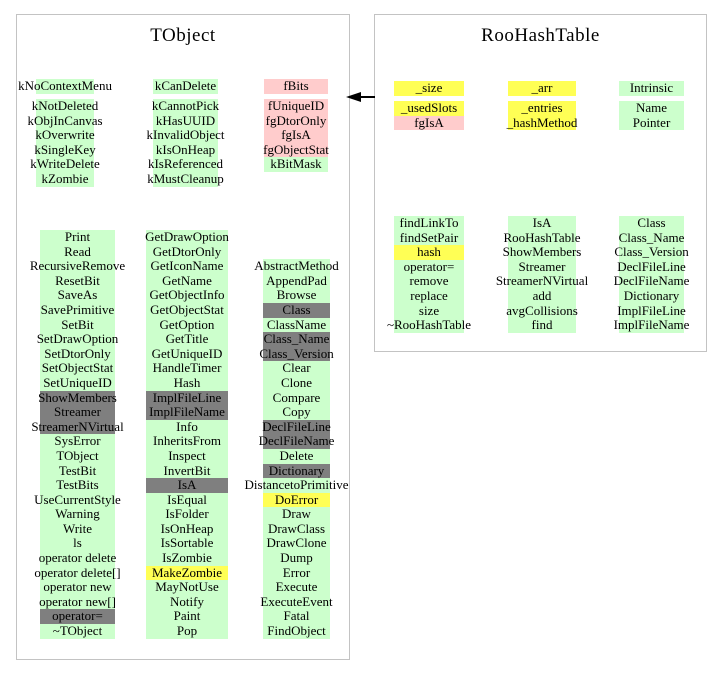  What do you see at coordinates (187, 310) in the screenshot?
I see `member-cell: GetObjectStat` at bounding box center [187, 310].